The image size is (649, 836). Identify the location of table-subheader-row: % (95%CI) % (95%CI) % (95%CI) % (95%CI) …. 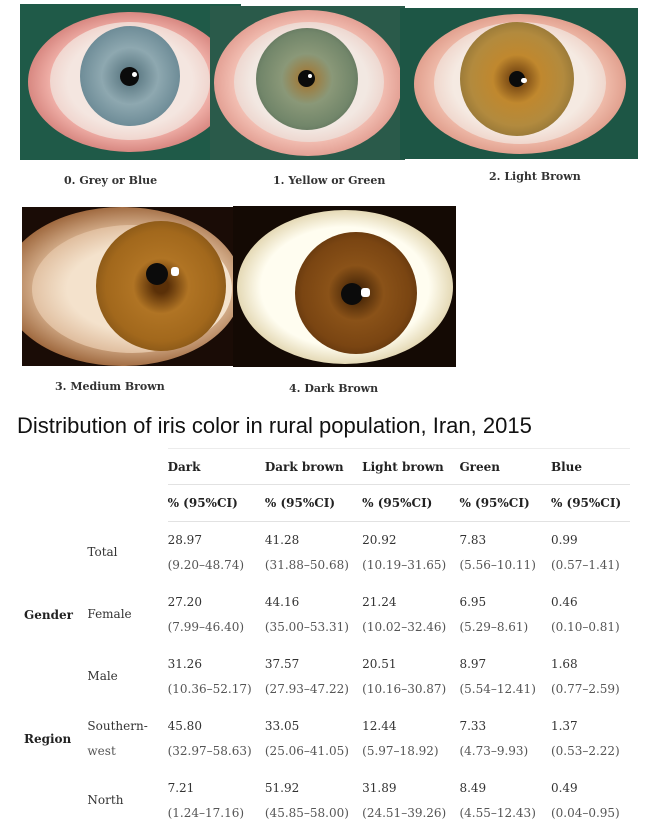
(322, 503).